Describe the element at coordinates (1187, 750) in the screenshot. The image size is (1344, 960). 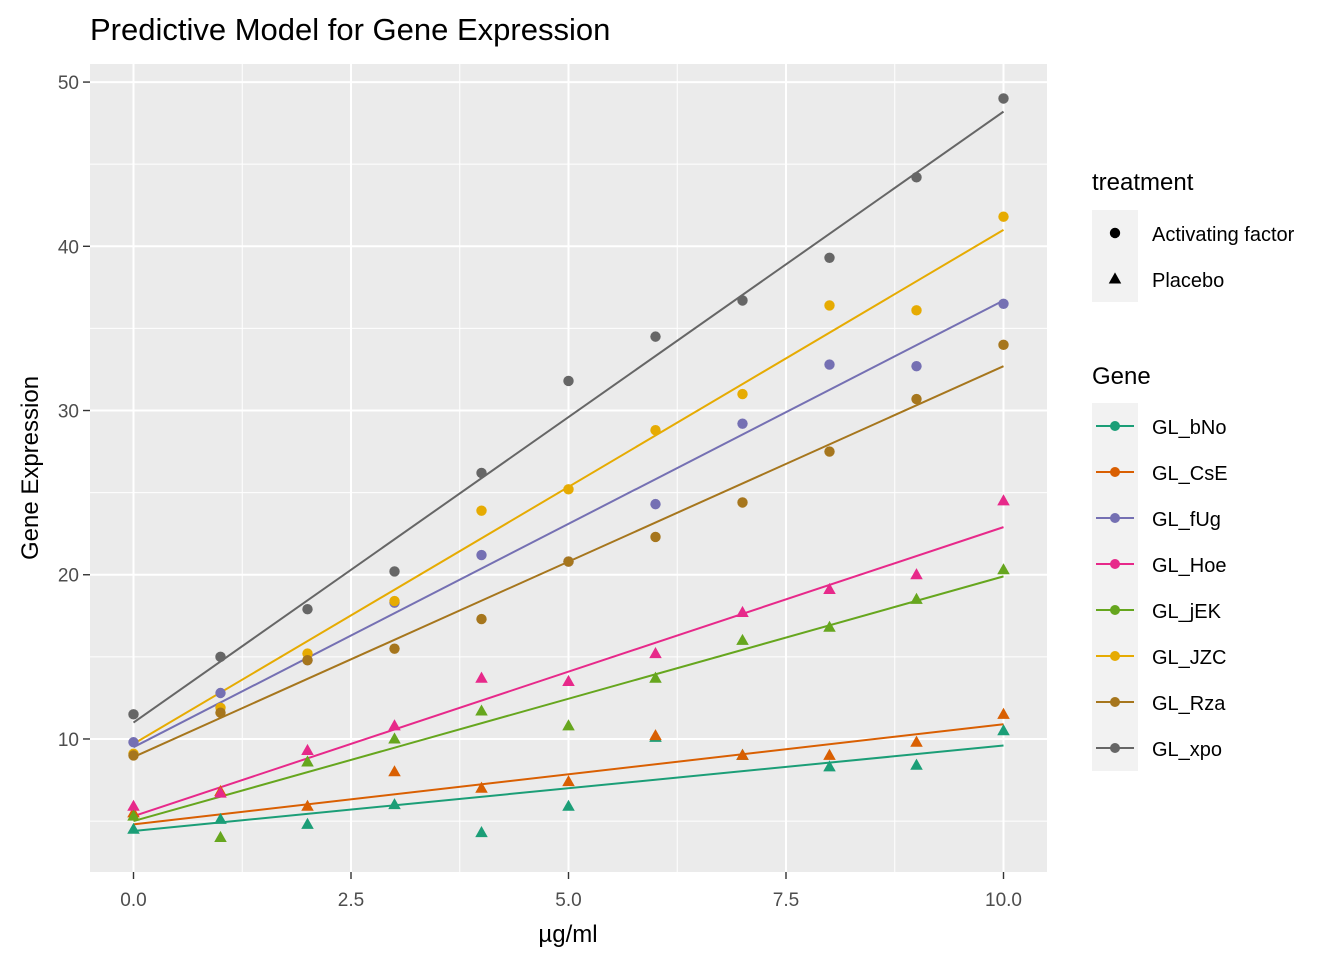
I see `legend-gene-label: GL_xpo` at that location.